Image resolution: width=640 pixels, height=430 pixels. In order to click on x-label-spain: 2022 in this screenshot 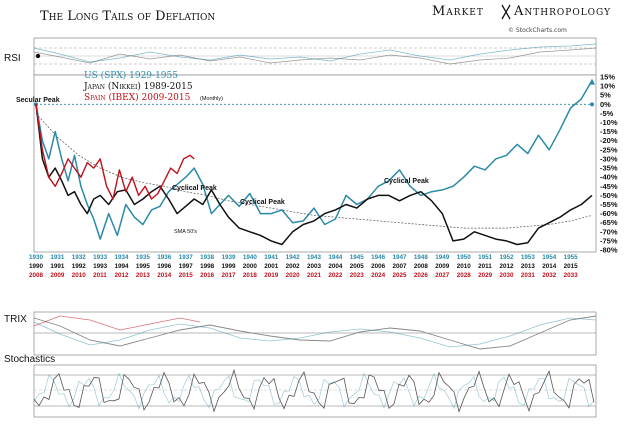, I will do `click(335, 275)`.